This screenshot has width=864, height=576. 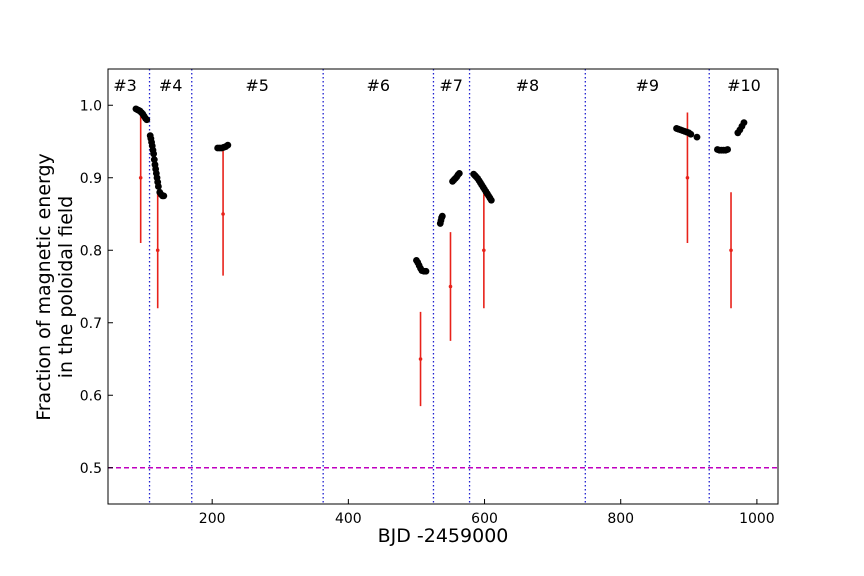 I want to click on x-tick-label: 800, so click(x=620, y=519).